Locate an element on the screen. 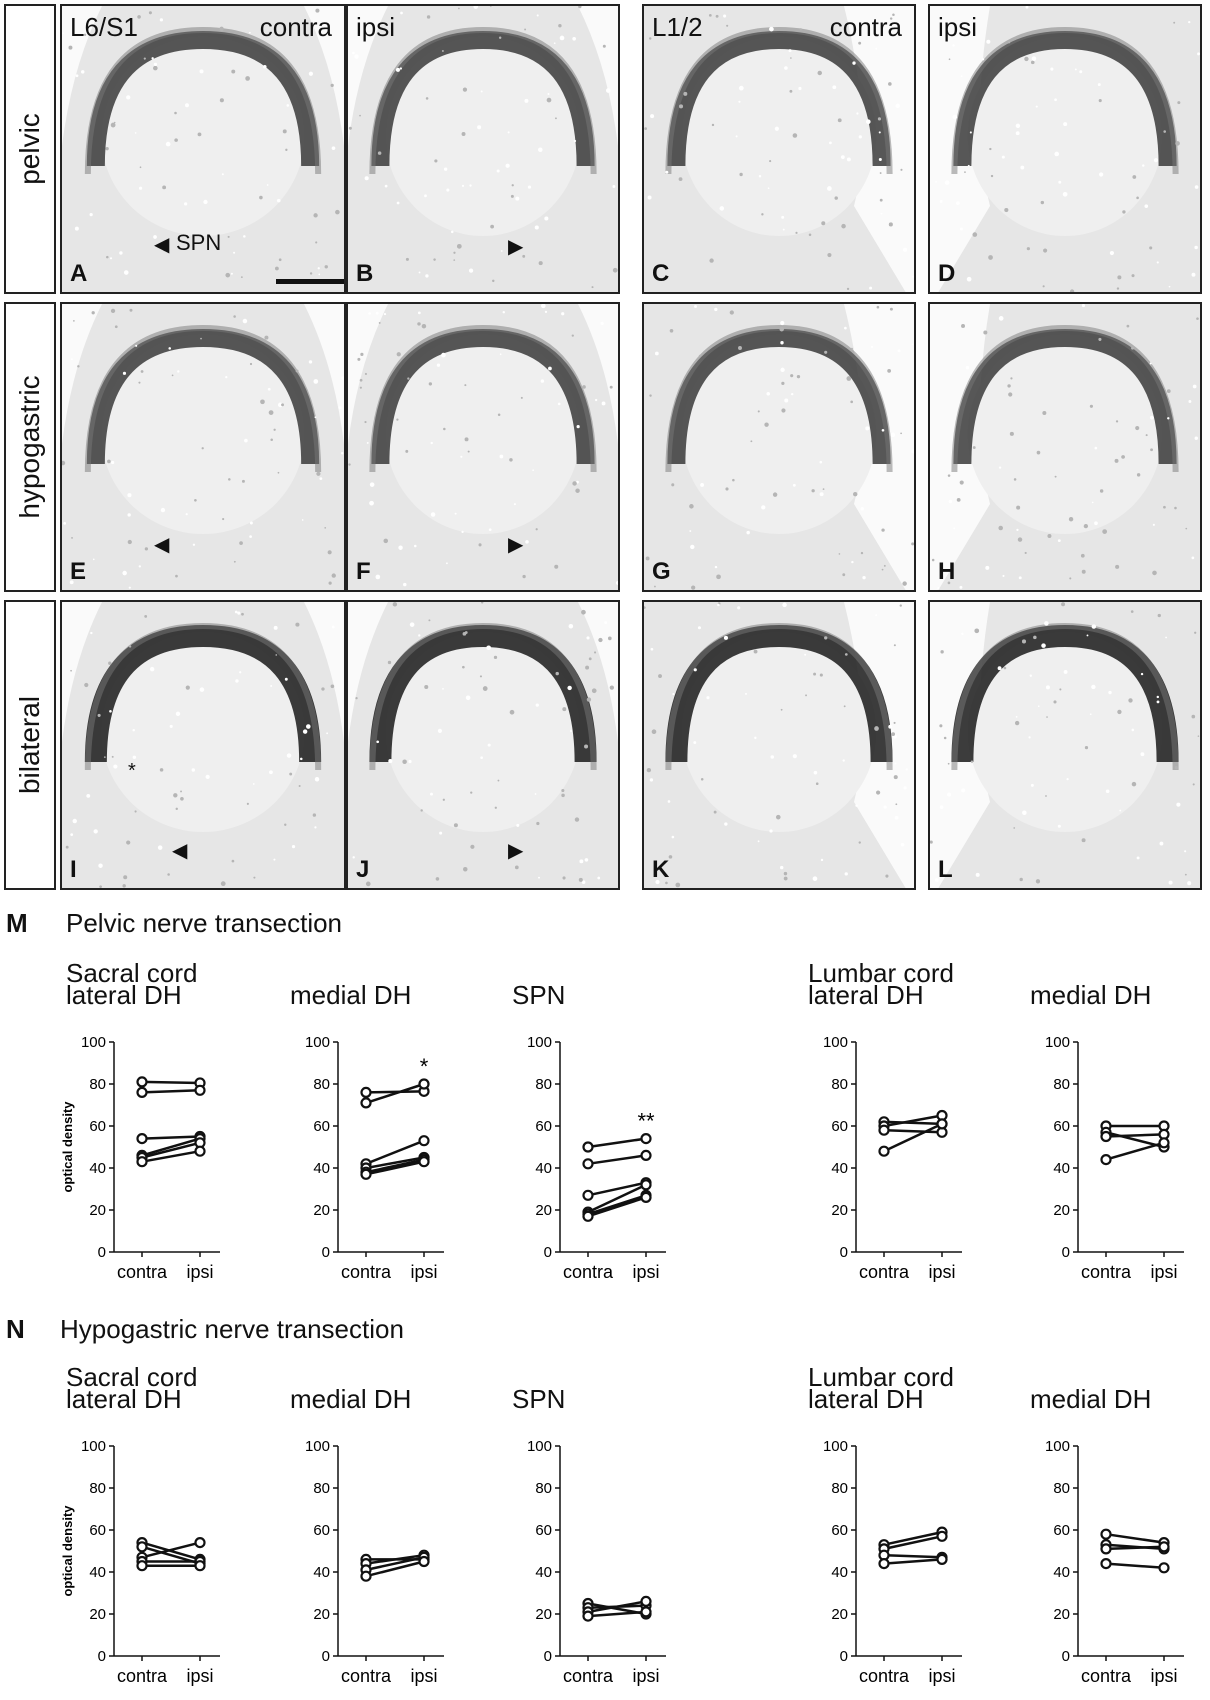  paired-dot-chart: SPN 0 20 40 60 80 100 contra ipsi ** is located at coordinates (596, 1138).